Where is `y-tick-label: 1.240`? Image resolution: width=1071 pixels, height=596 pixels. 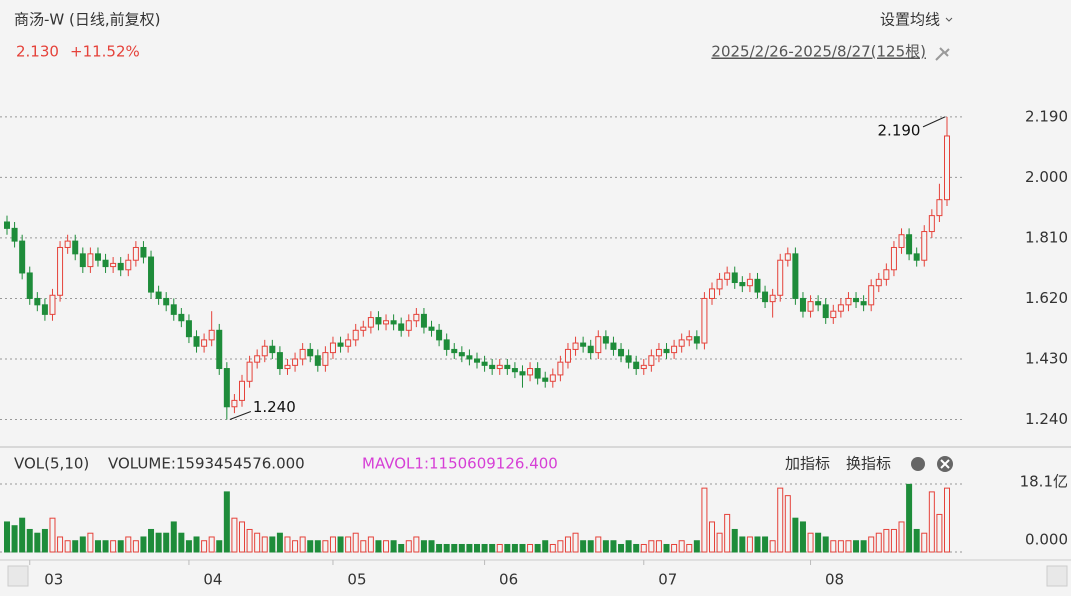 y-tick-label: 1.240 is located at coordinates (1046, 419).